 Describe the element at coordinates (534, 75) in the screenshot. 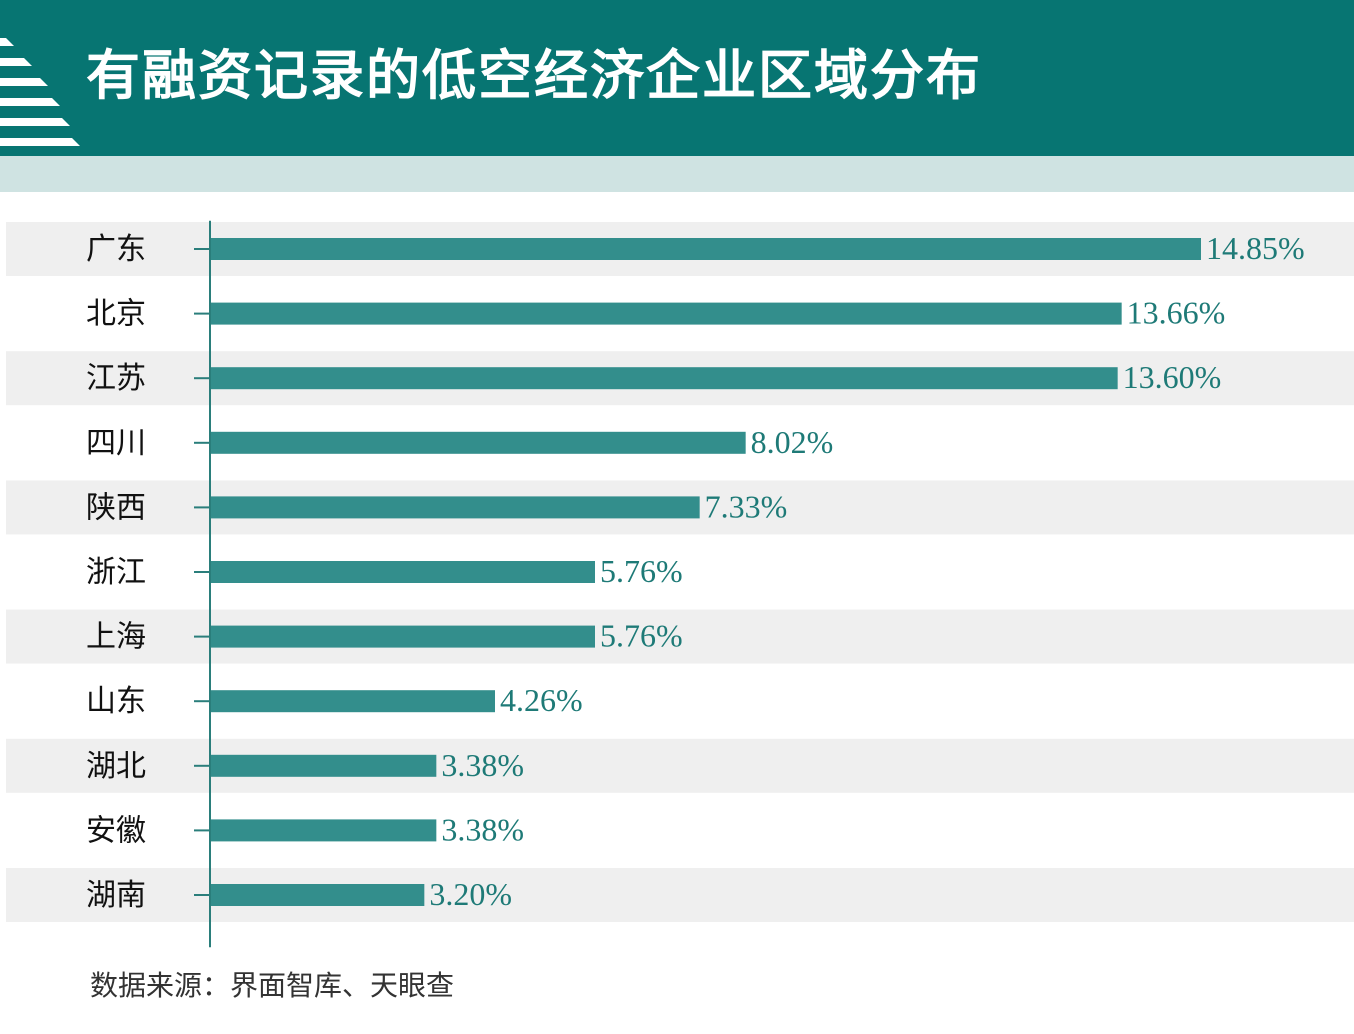

I see `page-title: 有融资记录的低空经济企业区域分布` at that location.